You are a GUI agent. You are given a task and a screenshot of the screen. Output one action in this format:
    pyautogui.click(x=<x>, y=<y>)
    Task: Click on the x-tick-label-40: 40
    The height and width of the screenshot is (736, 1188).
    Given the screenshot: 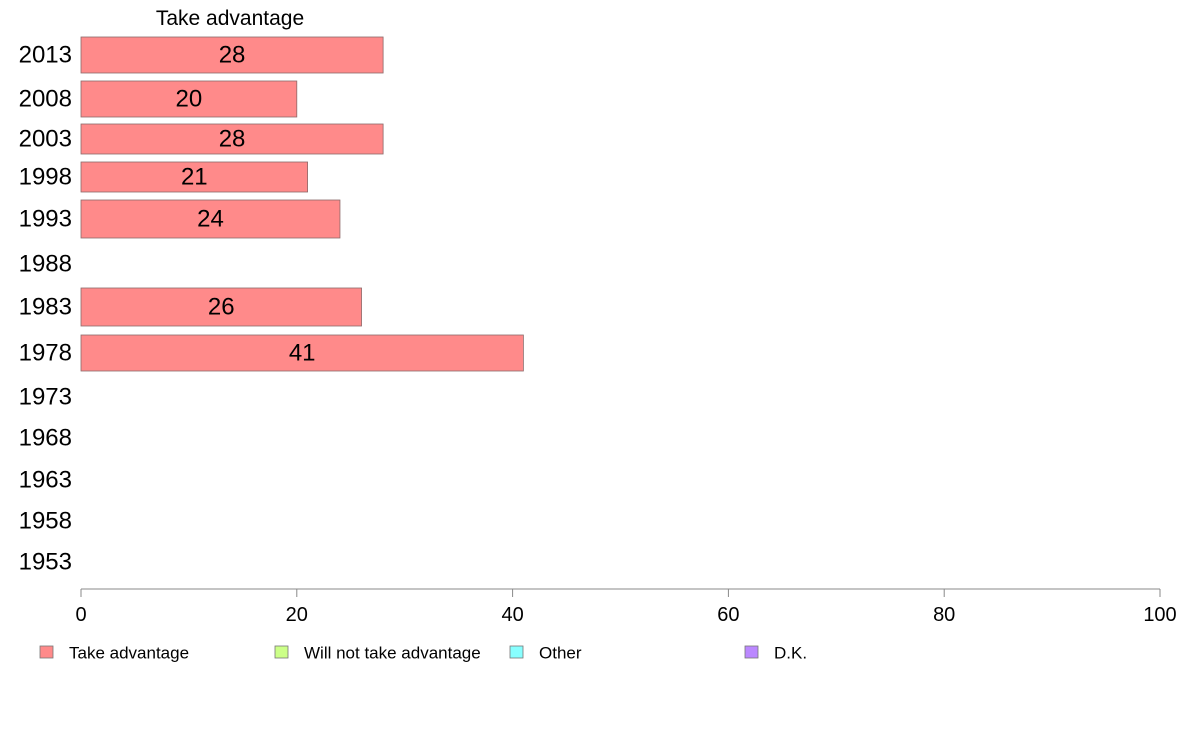 What is the action you would take?
    pyautogui.click(x=512, y=615)
    